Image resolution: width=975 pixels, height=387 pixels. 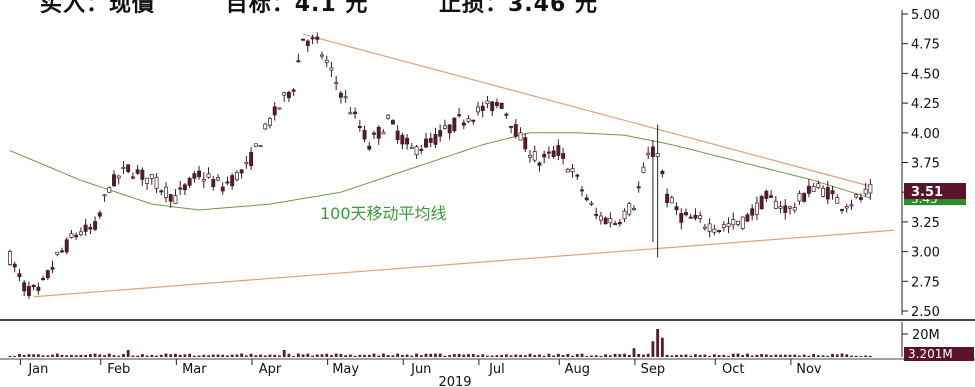 I want to click on month-label: Aug, so click(x=577, y=369).